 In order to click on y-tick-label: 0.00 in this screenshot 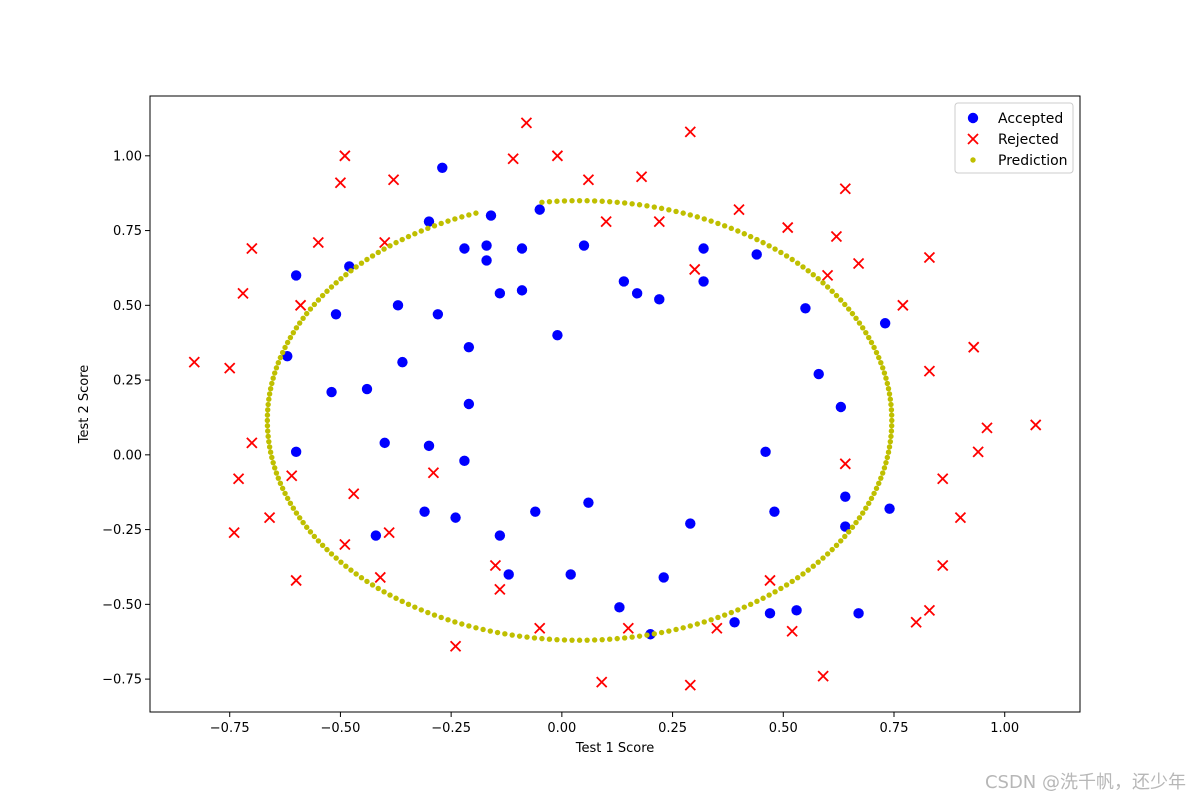, I will do `click(127, 455)`.